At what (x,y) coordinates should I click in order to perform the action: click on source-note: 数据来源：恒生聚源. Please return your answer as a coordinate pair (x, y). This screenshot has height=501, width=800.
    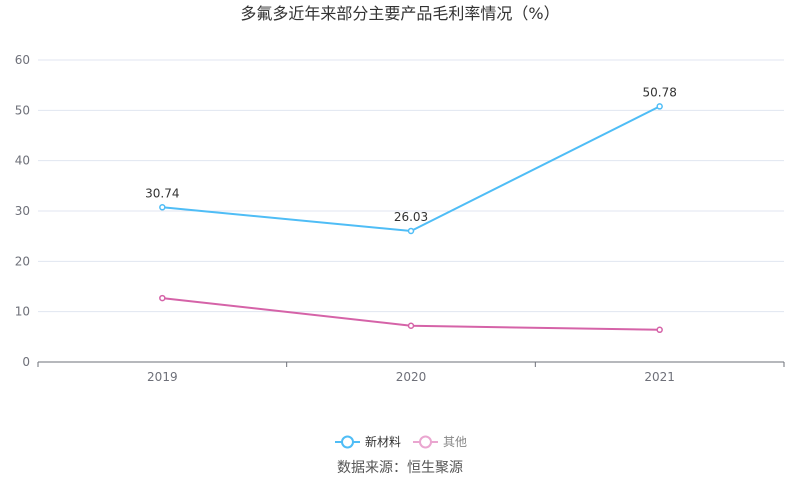
    Looking at the image, I should click on (400, 468).